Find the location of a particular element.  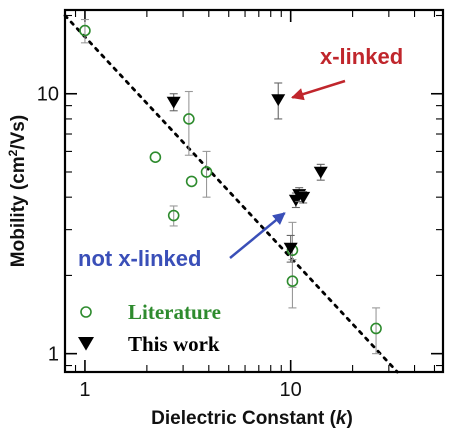

legend: Literature This work is located at coordinates (149, 328).